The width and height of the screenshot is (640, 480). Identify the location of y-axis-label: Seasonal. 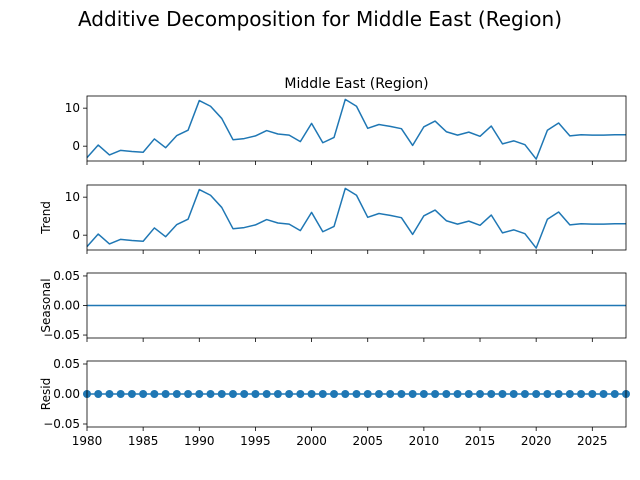
(46, 305).